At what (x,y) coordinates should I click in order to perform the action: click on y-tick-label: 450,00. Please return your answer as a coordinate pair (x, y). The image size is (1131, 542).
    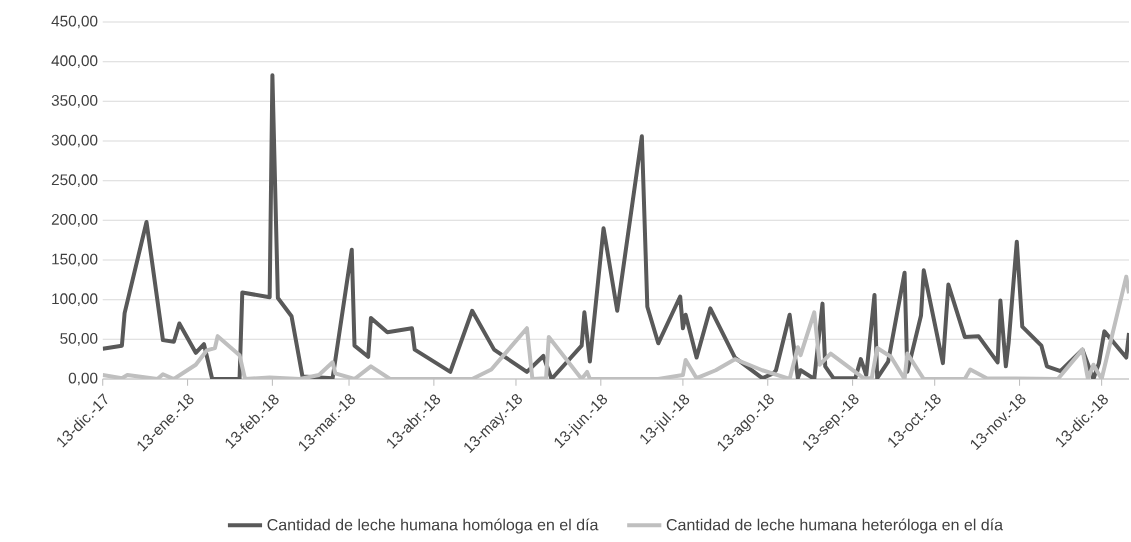
    Looking at the image, I should click on (74, 22).